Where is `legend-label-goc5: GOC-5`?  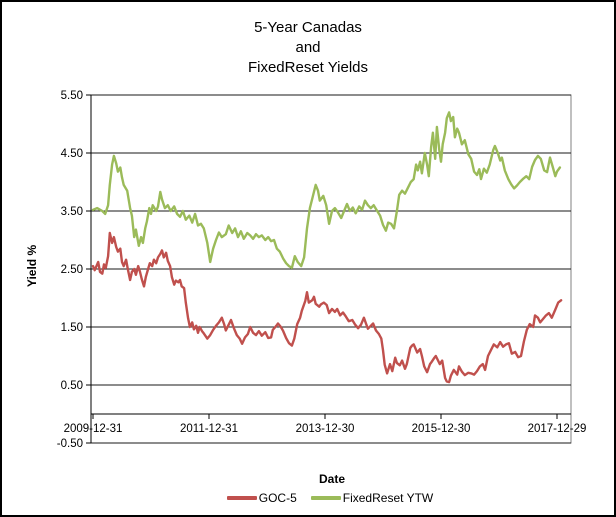 legend-label-goc5: GOC-5 is located at coordinates (277, 498).